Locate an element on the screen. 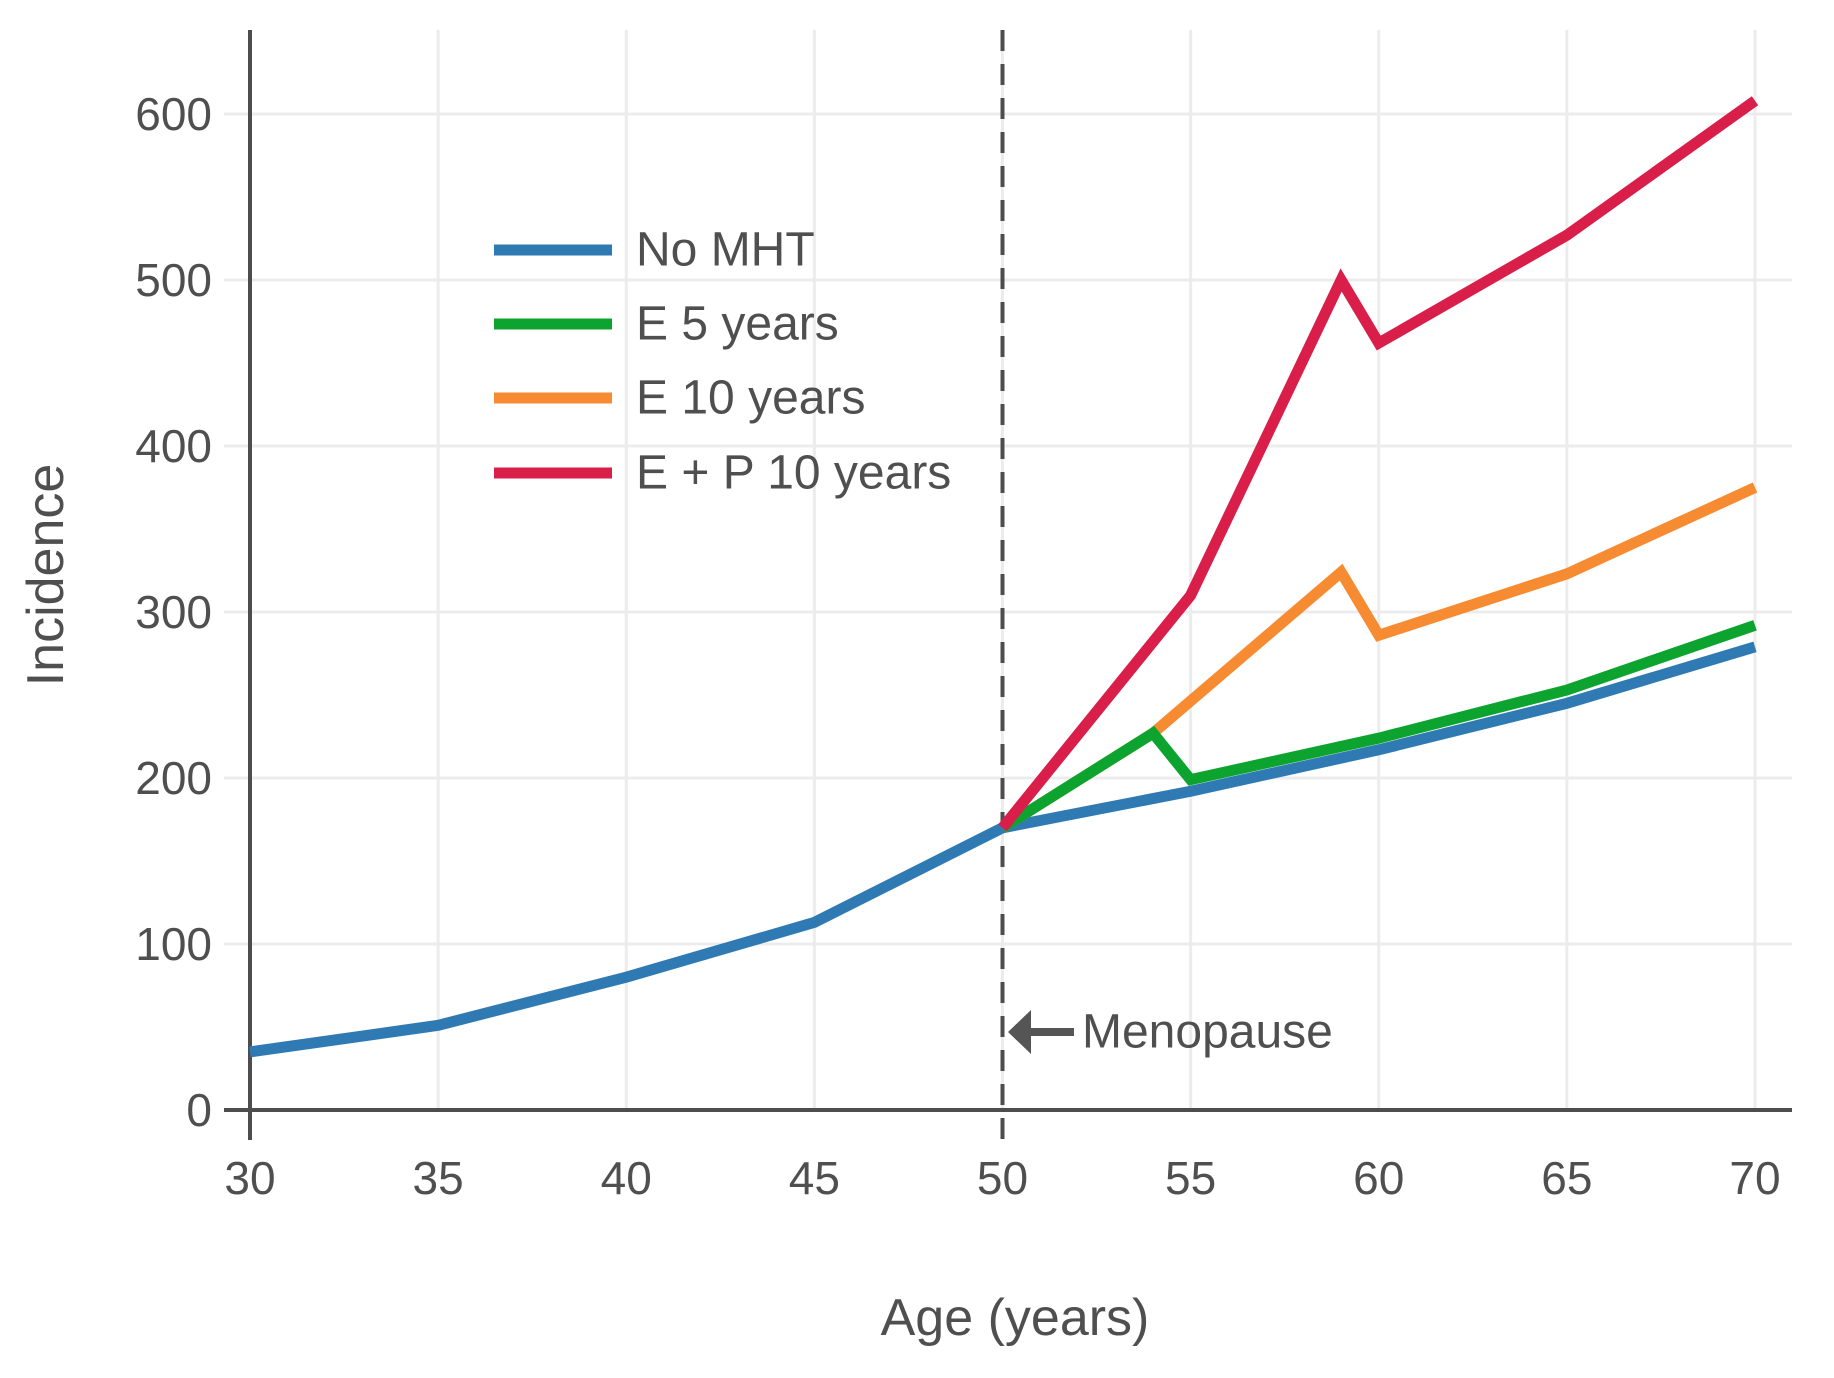 This screenshot has height=1378, width=1834. y-tick-label-500: 500 is located at coordinates (173, 280).